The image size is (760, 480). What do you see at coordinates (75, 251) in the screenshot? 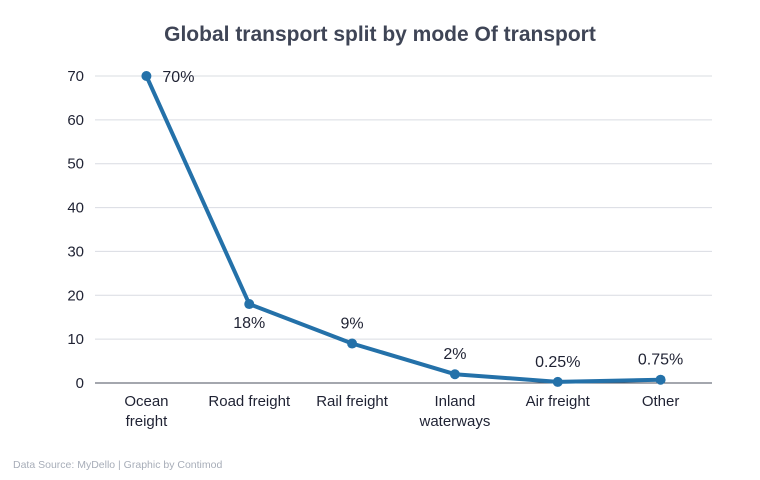
I see `y-tick-label: 30` at bounding box center [75, 251].